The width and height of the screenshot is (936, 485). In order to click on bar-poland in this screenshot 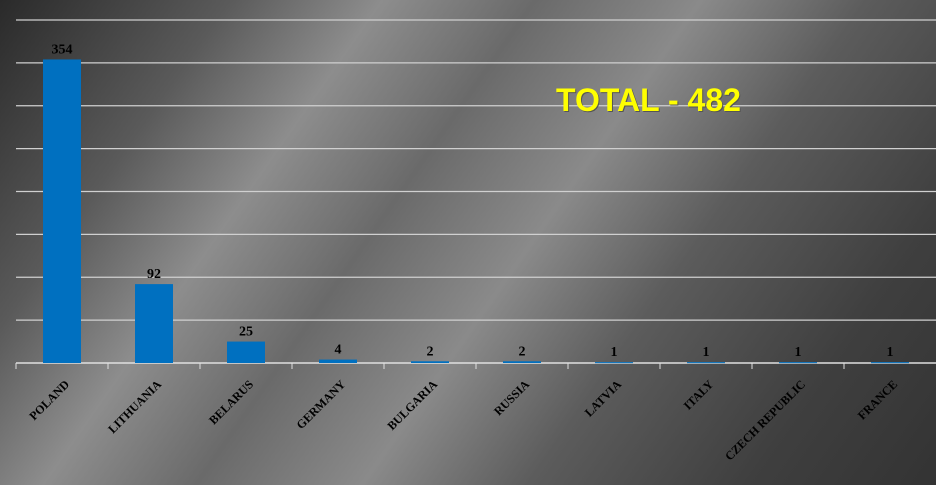, I will do `click(62, 211)`.